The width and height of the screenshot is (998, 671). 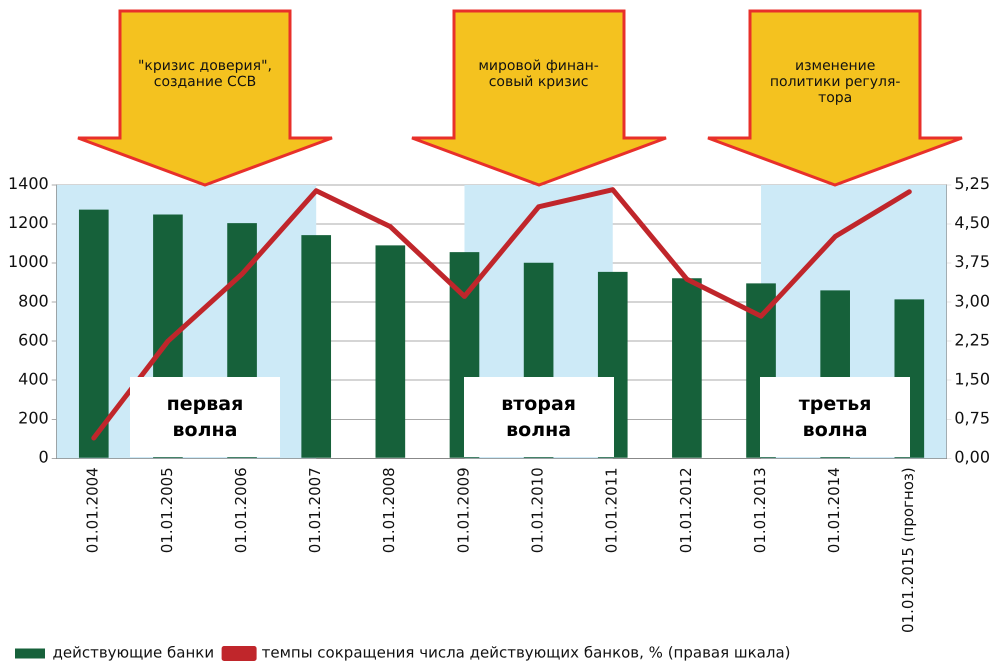 What do you see at coordinates (463, 510) in the screenshot?
I see `x-tick-label: 01.01.2009` at bounding box center [463, 510].